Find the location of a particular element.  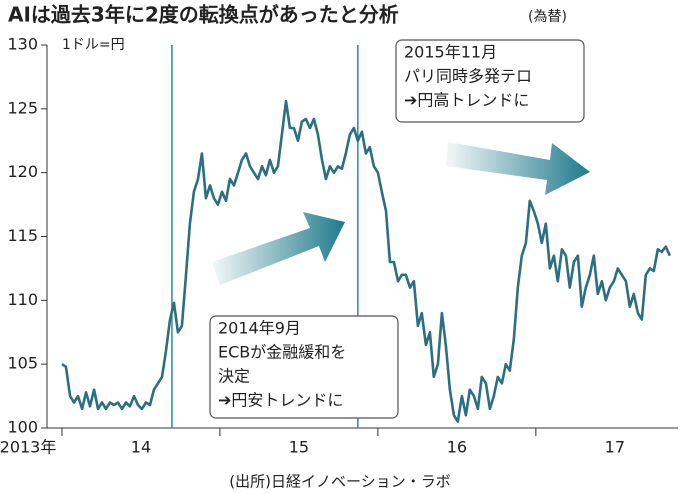

annotation-text: パリ同時多発テロ is located at coordinates (468, 76).